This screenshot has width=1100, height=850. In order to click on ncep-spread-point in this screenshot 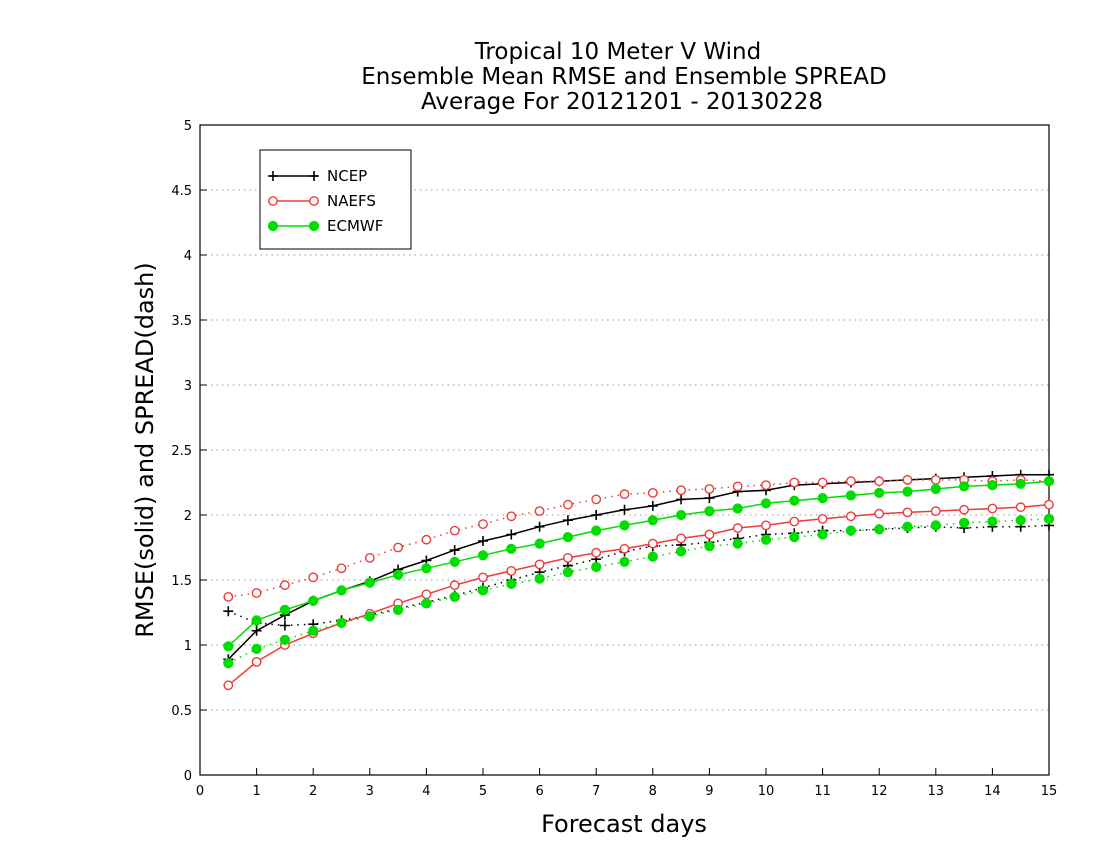, I will do `click(228, 611)`.